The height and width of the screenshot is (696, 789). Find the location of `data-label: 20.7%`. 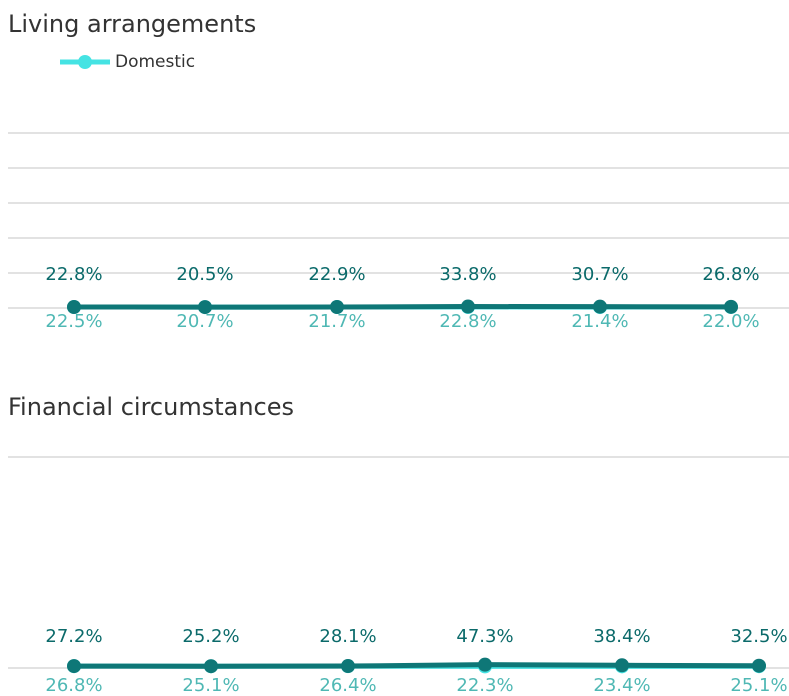

data-label: 20.7% is located at coordinates (204, 321).